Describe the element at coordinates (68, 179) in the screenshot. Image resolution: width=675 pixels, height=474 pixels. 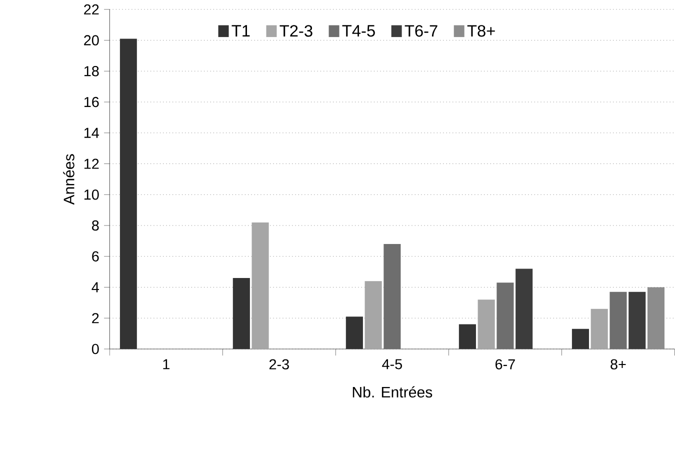
I see `y-axis-title: Années` at that location.